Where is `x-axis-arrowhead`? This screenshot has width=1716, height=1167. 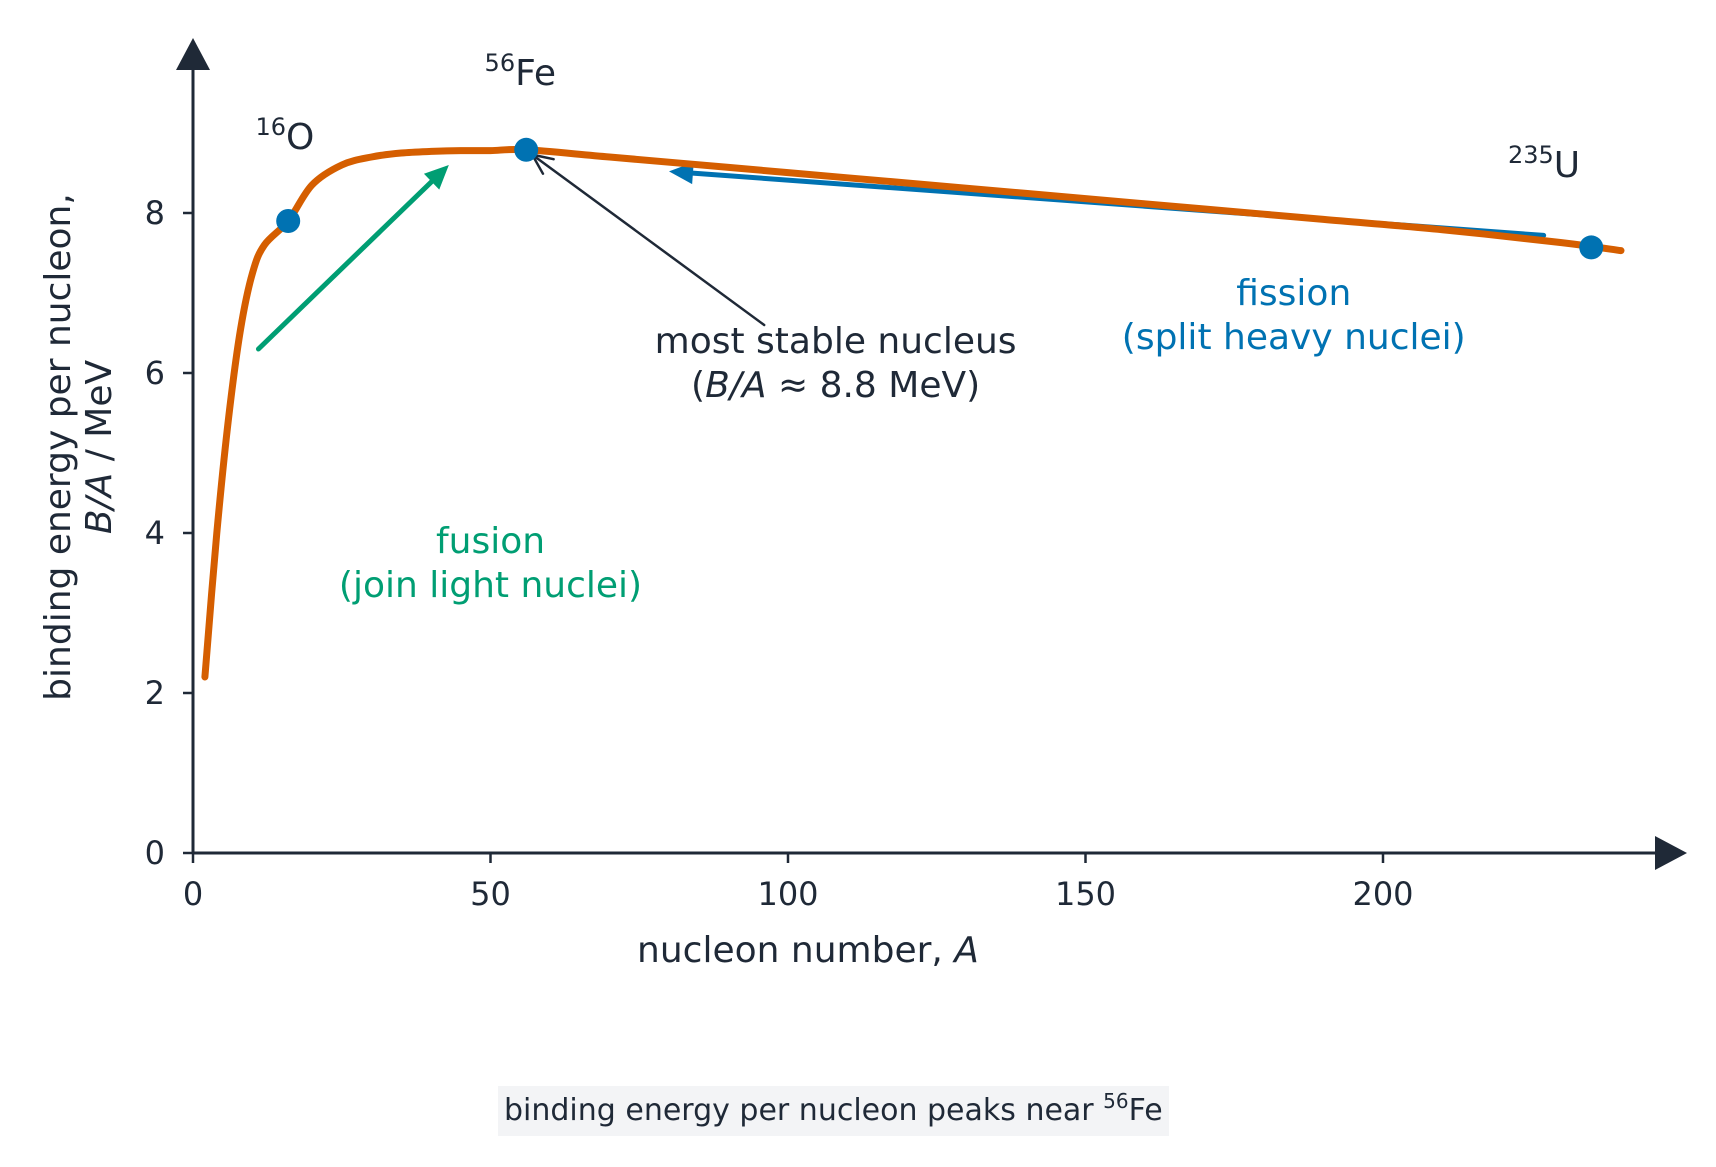 x-axis-arrowhead is located at coordinates (1671, 853).